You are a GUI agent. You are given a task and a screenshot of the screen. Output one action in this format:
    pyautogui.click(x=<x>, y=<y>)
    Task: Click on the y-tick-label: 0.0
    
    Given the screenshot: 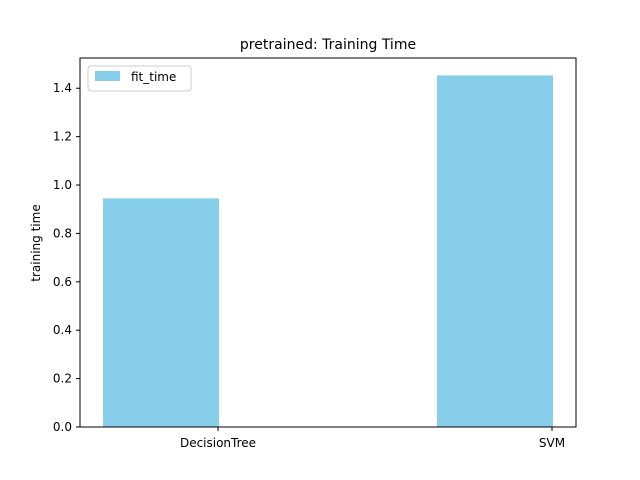 What is the action you would take?
    pyautogui.click(x=62, y=427)
    